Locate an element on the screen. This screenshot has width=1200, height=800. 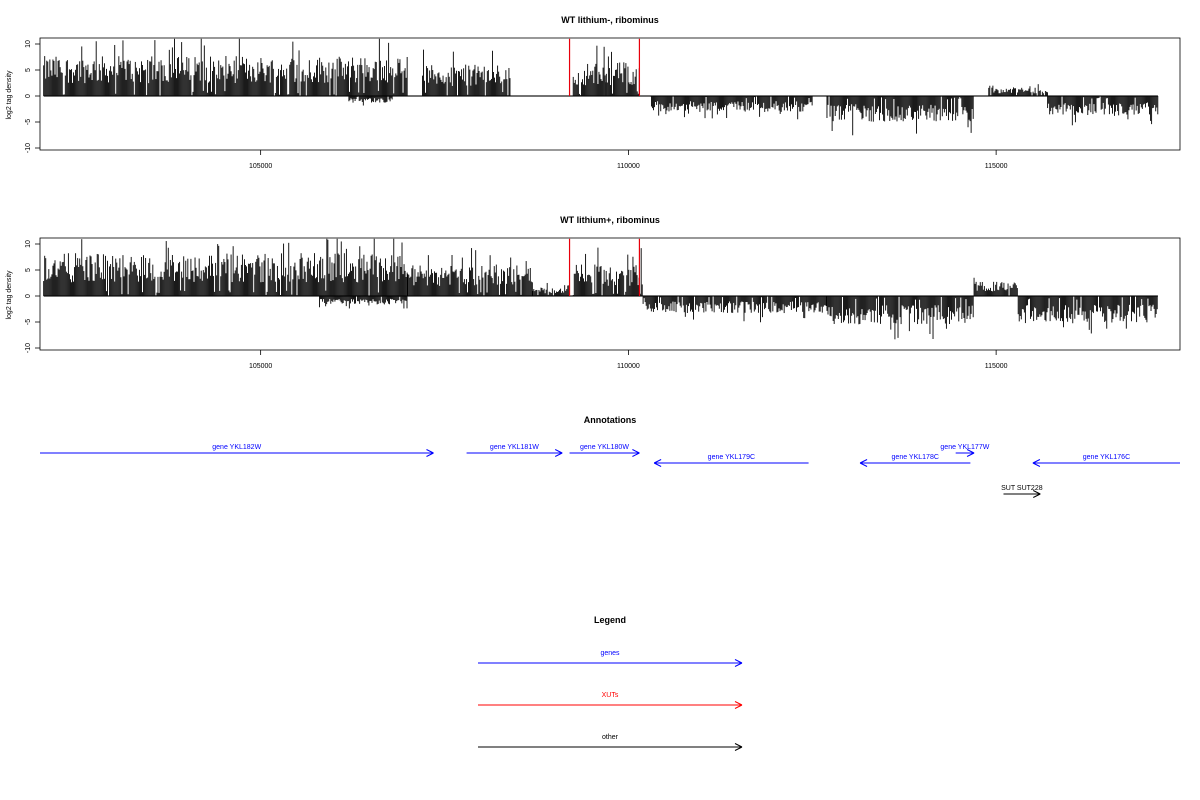
annotation-label: gene YKL180W is located at coordinates (604, 447).